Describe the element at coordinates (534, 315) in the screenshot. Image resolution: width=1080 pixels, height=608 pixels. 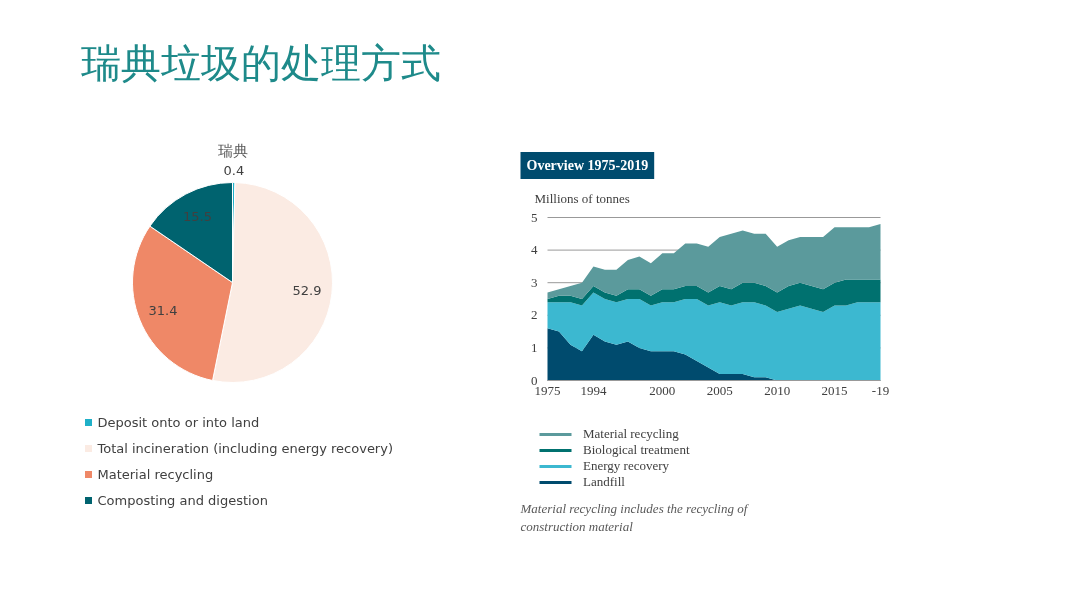
I see `y-tick-label: 2` at that location.